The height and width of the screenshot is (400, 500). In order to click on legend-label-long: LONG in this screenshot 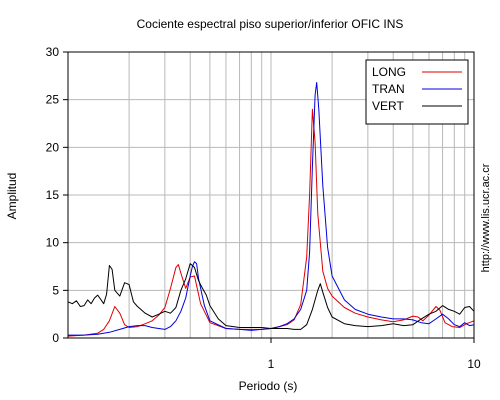, I will do `click(389, 72)`.